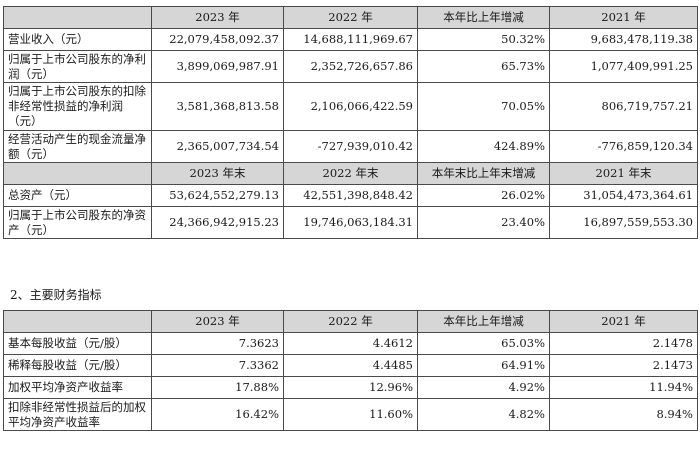 This screenshot has height=451, width=700. I want to click on table-row: 稀释每股收益（元/股） 7.3362 4.4485 64.91% 2.1473, so click(350, 365).